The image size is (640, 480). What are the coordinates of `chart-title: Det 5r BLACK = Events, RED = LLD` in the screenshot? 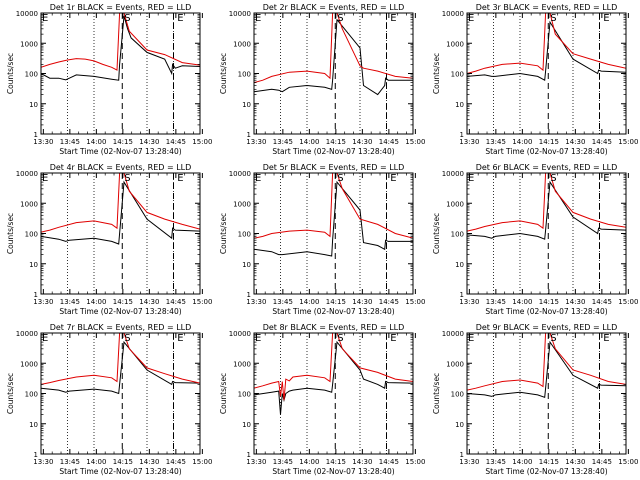 It's located at (334, 167).